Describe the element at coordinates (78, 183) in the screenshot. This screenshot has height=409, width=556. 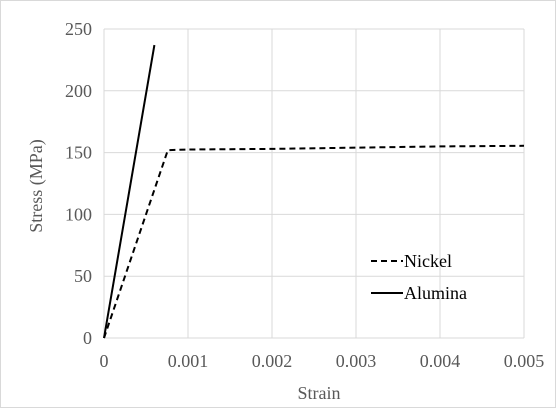
I see `y-tick-labels: 0 50 100 150 200 250` at that location.